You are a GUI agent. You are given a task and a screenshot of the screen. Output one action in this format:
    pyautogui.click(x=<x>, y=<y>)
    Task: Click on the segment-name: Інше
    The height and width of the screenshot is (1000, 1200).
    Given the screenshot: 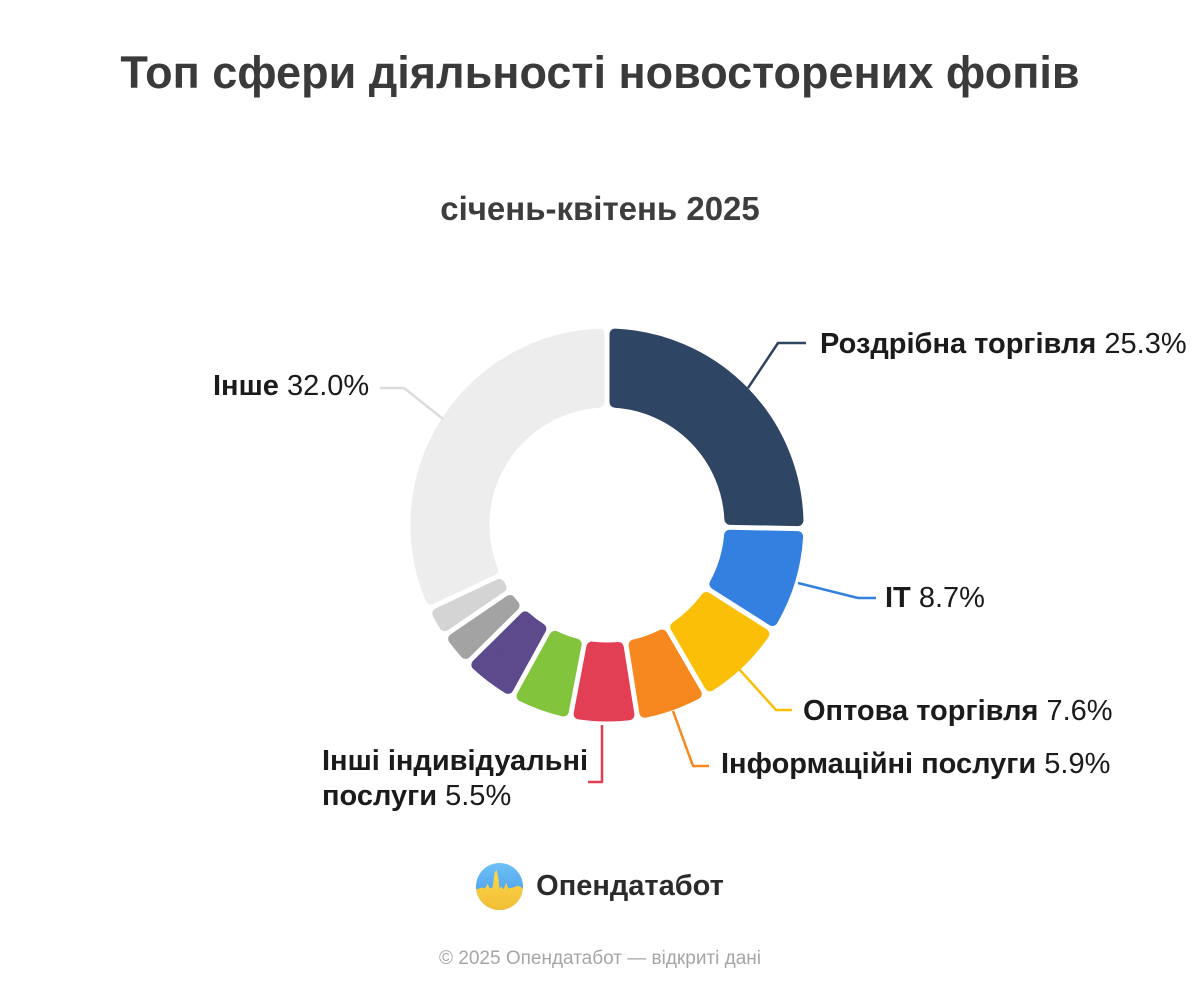 What is the action you would take?
    pyautogui.click(x=246, y=386)
    